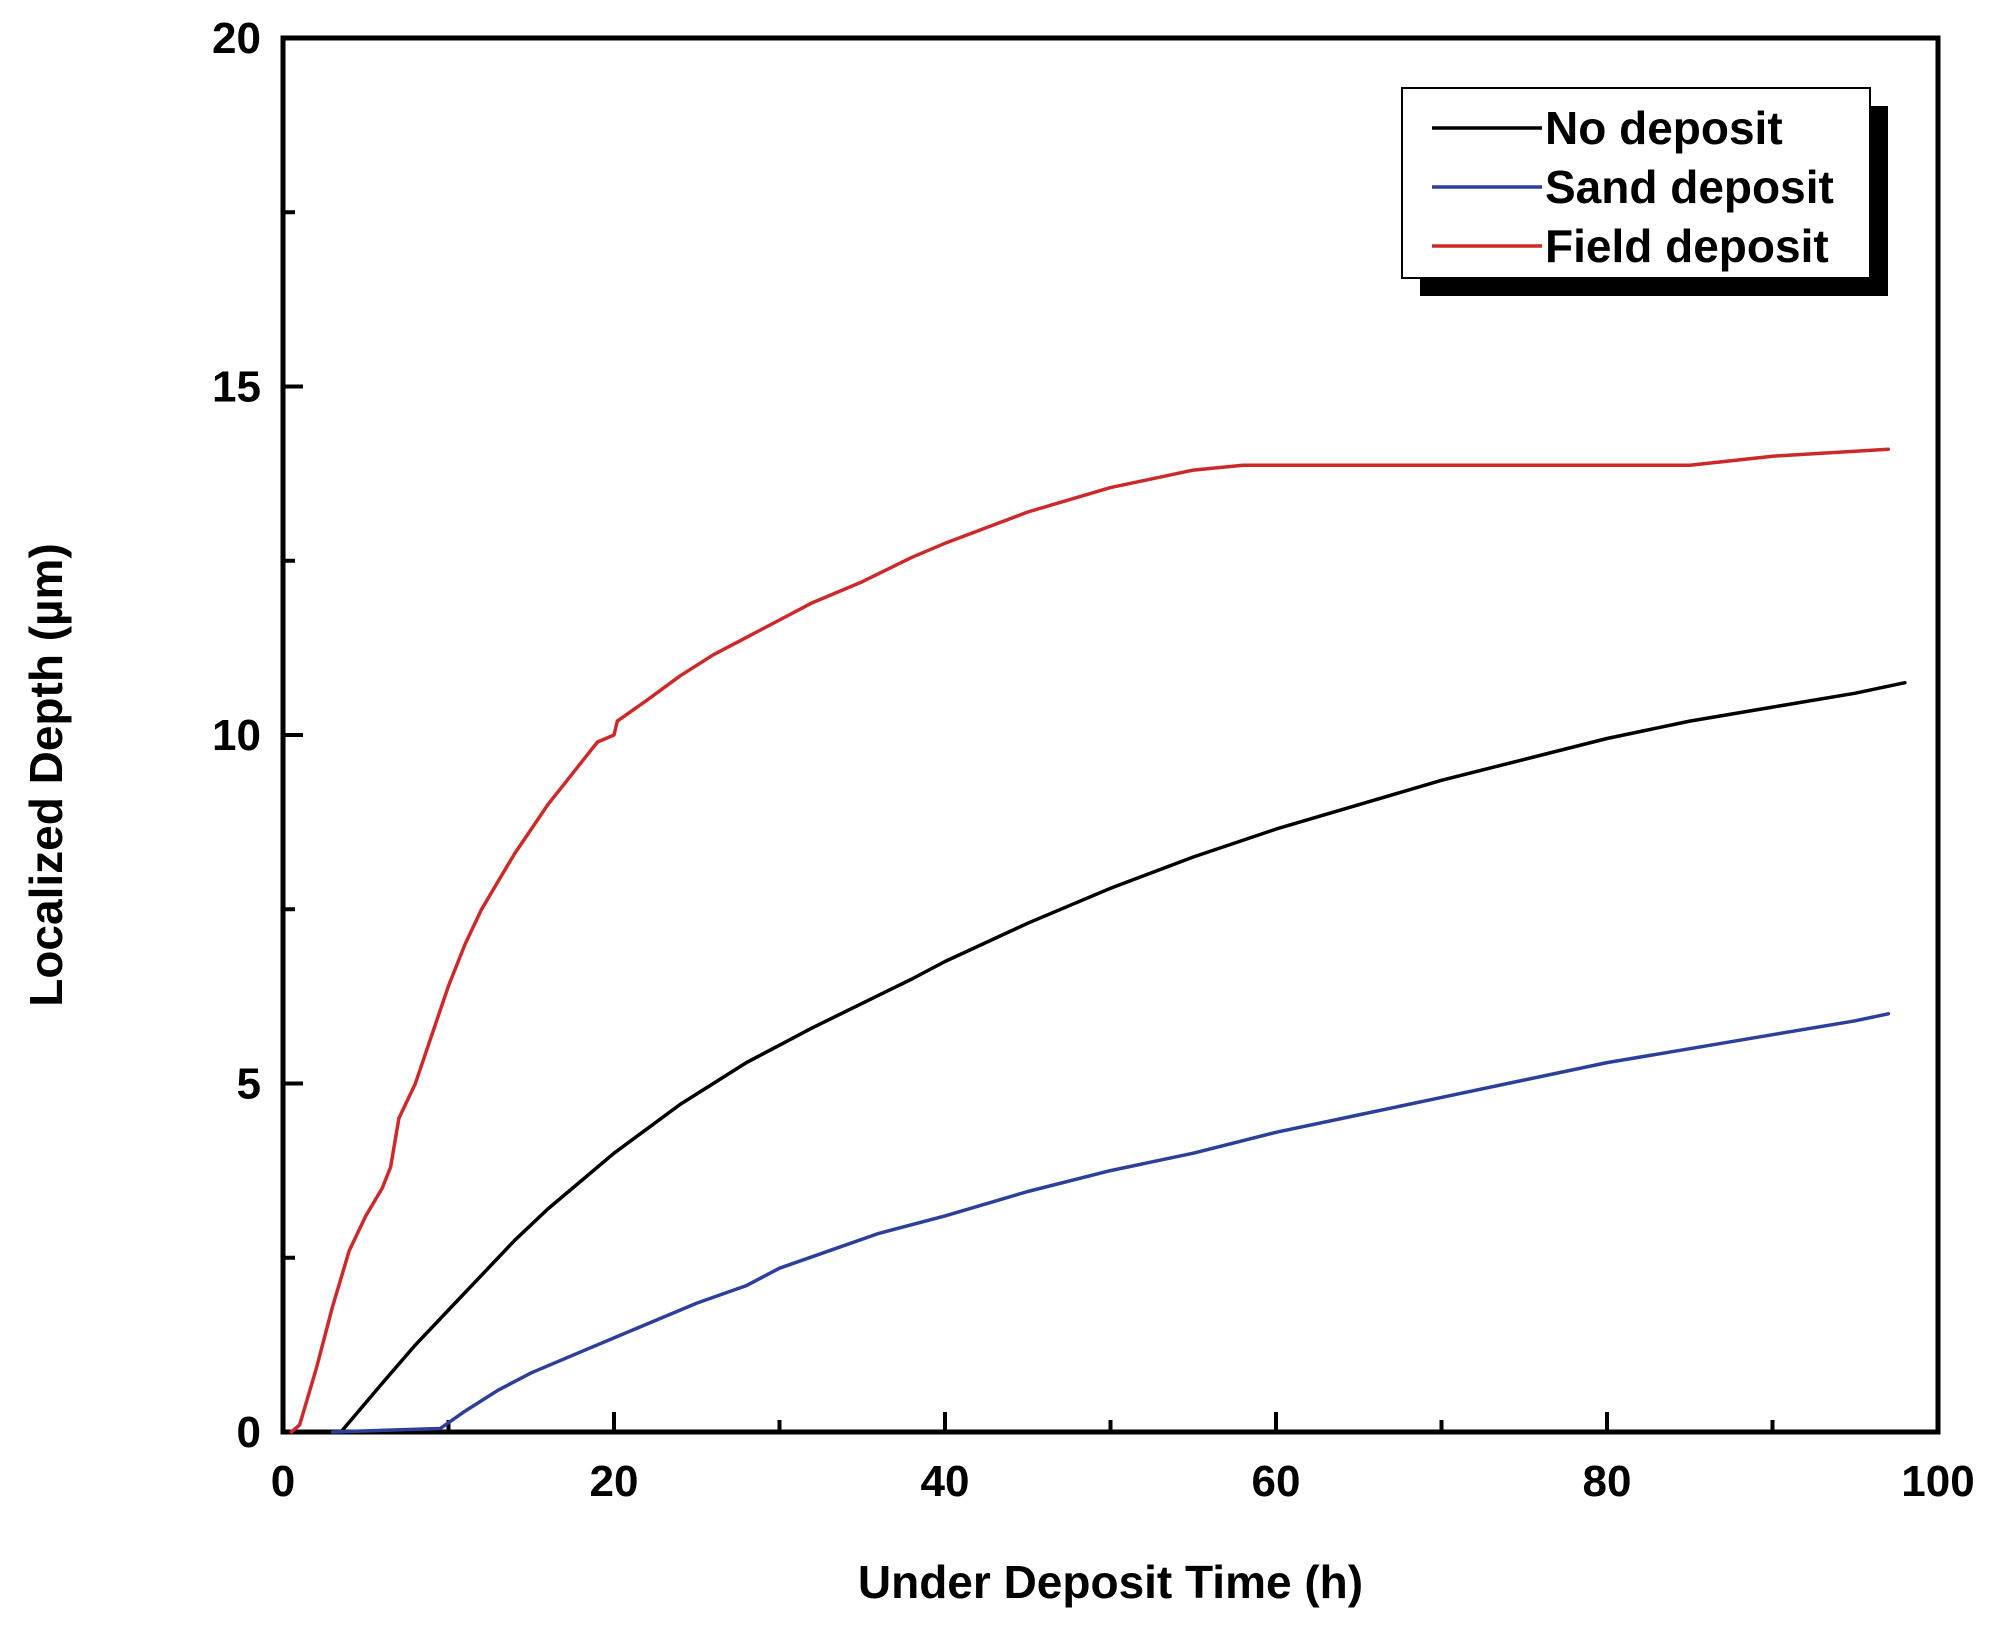 The image size is (2000, 1640). What do you see at coordinates (1123, 1459) in the screenshot?
I see `x-axis: 0 20 40 60 80 100` at bounding box center [1123, 1459].